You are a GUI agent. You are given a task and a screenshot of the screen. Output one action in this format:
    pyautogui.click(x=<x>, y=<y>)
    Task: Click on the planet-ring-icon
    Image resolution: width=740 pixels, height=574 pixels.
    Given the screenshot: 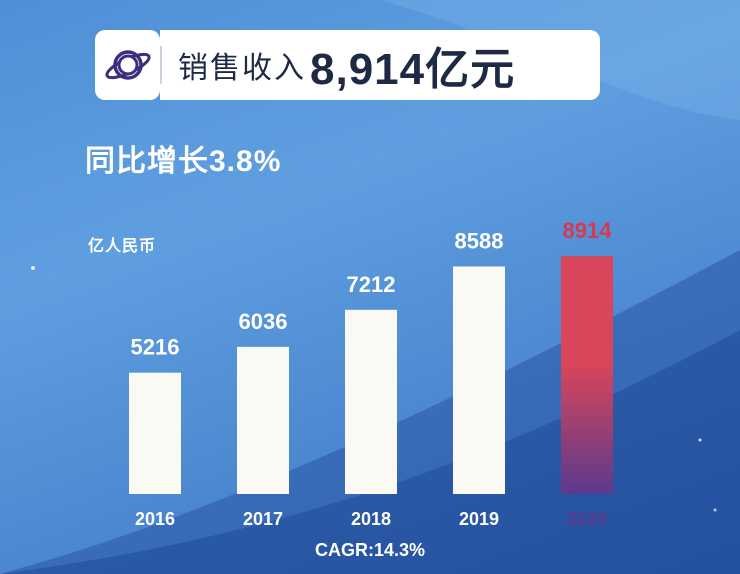 What is the action you would take?
    pyautogui.click(x=127, y=65)
    